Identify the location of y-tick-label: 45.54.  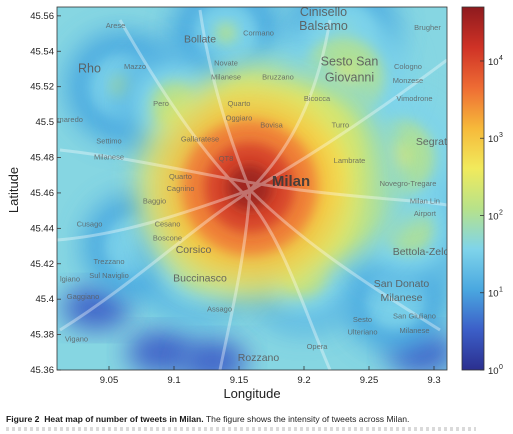
(42, 51).